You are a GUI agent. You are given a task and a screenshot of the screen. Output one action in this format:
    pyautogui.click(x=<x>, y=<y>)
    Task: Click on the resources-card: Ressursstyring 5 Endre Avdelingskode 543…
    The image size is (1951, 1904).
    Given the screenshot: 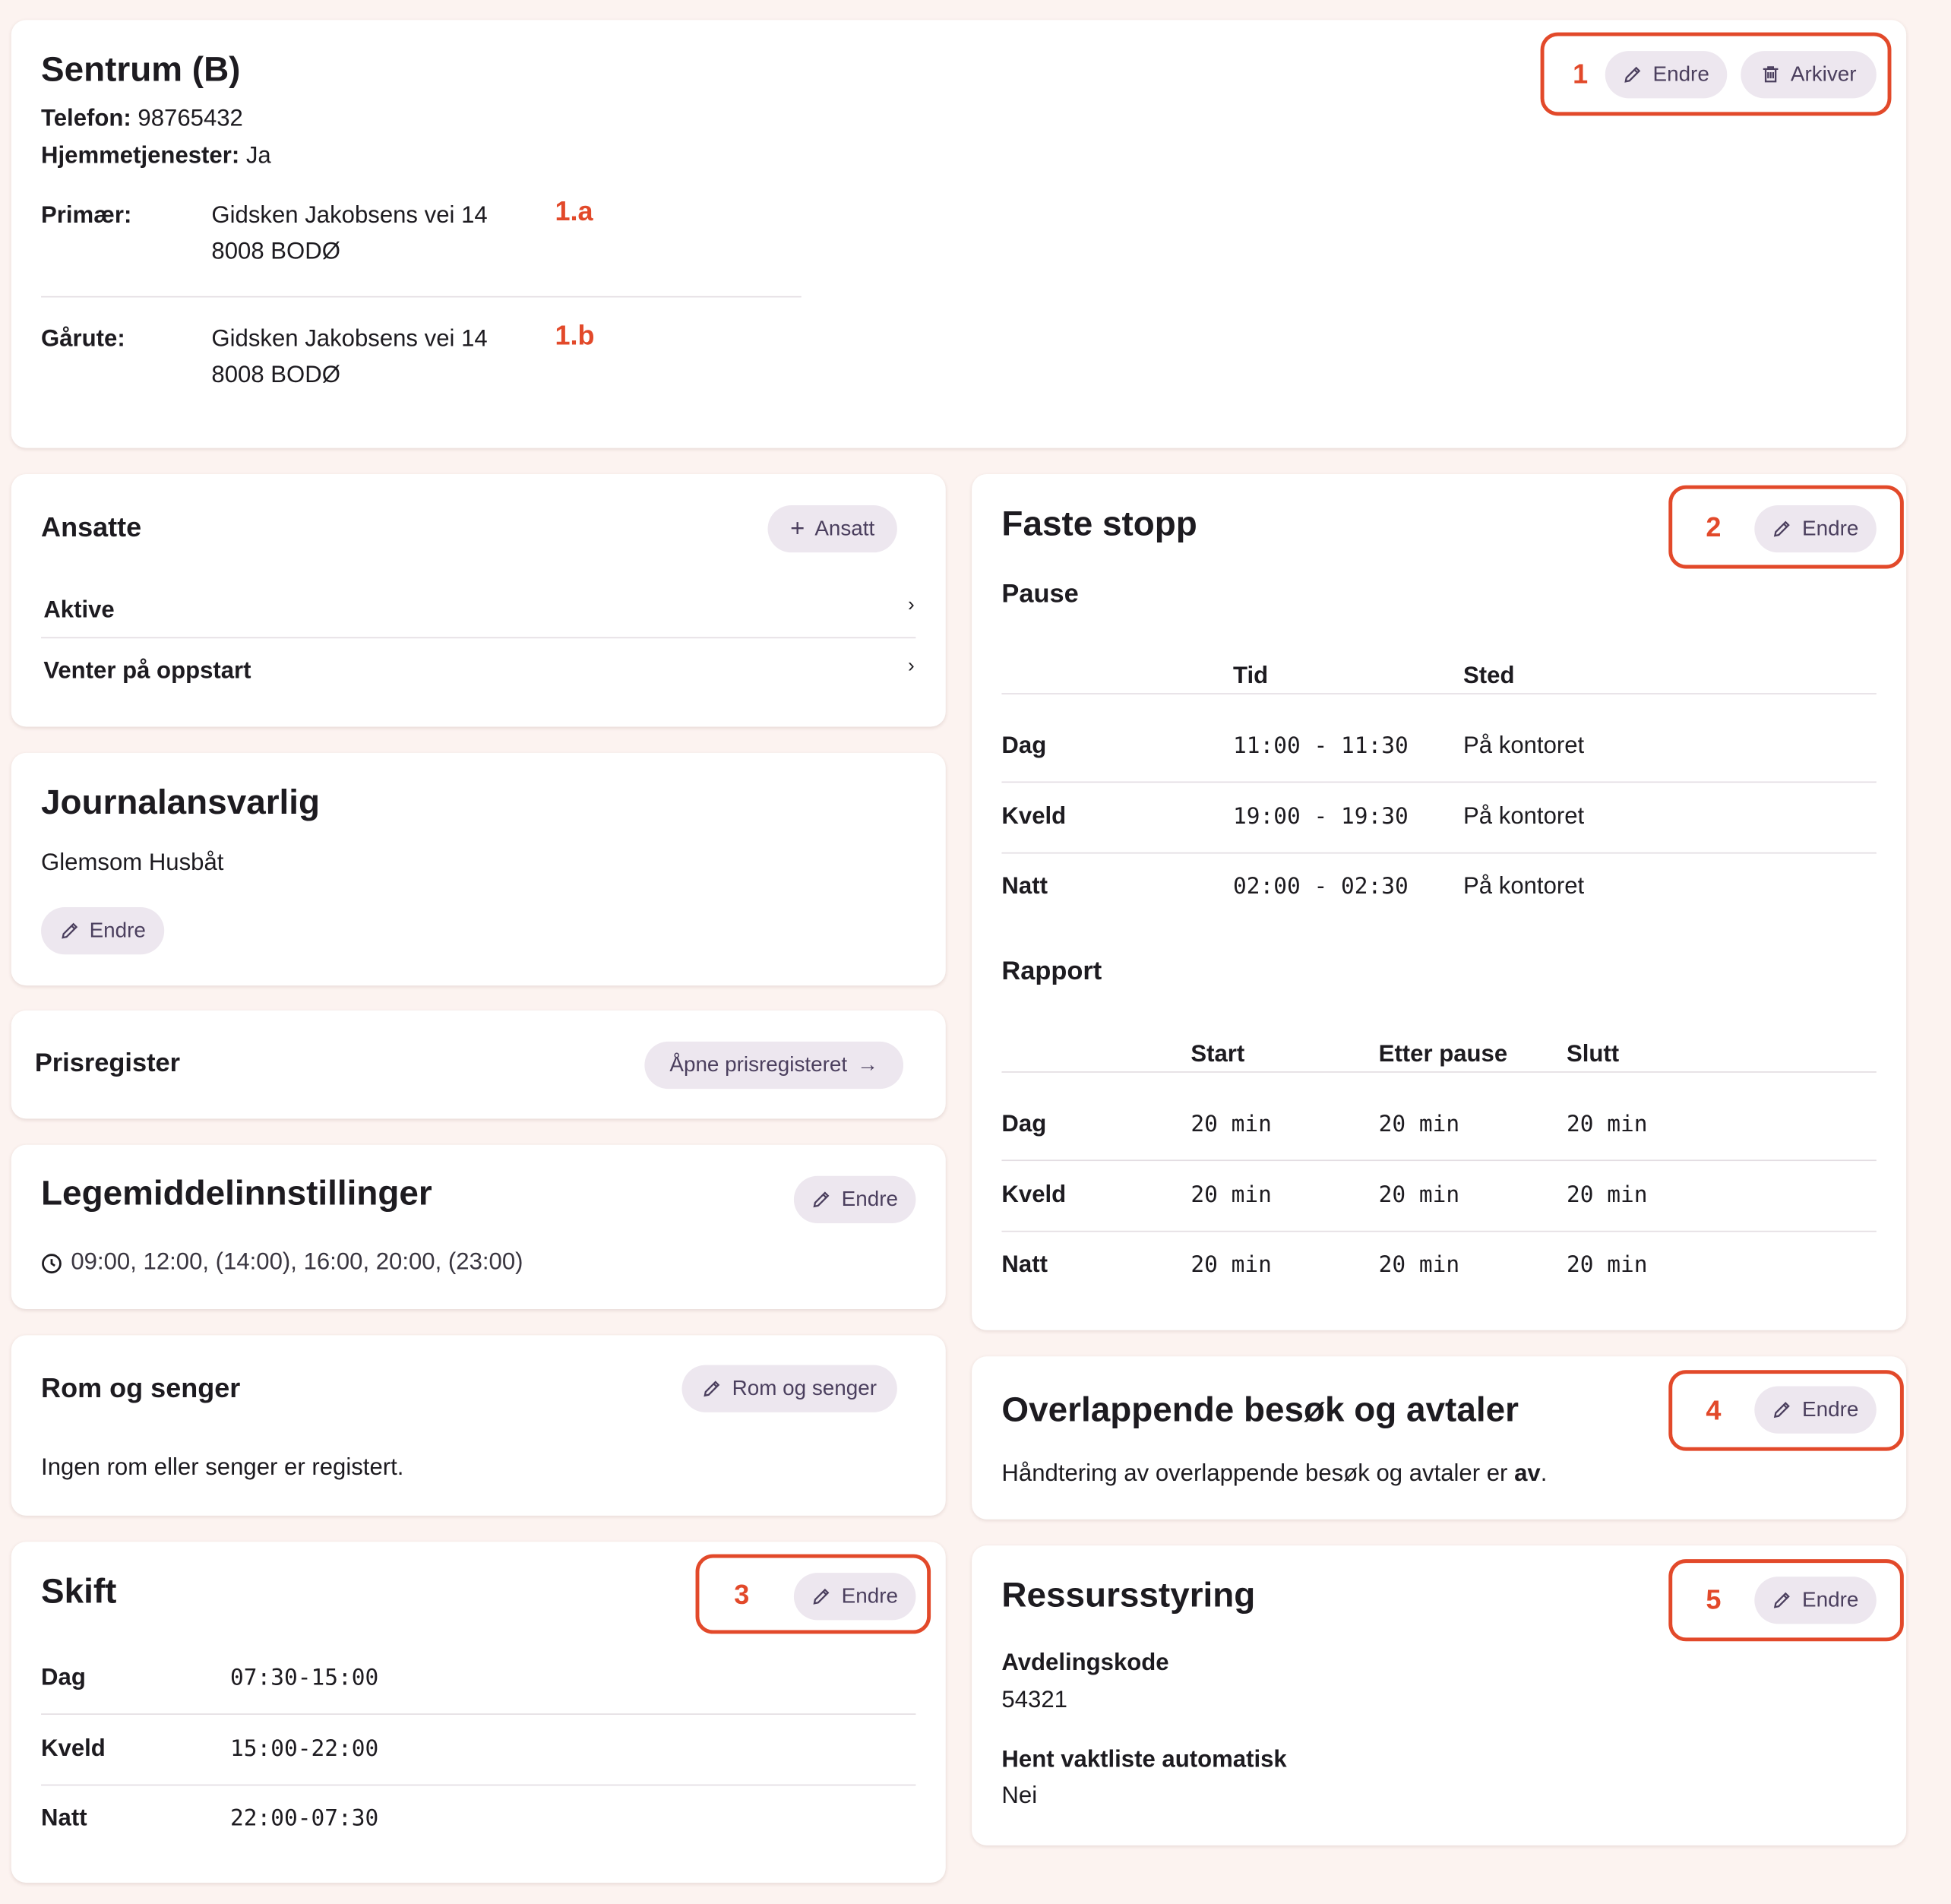 What is the action you would take?
    pyautogui.click(x=1439, y=1695)
    